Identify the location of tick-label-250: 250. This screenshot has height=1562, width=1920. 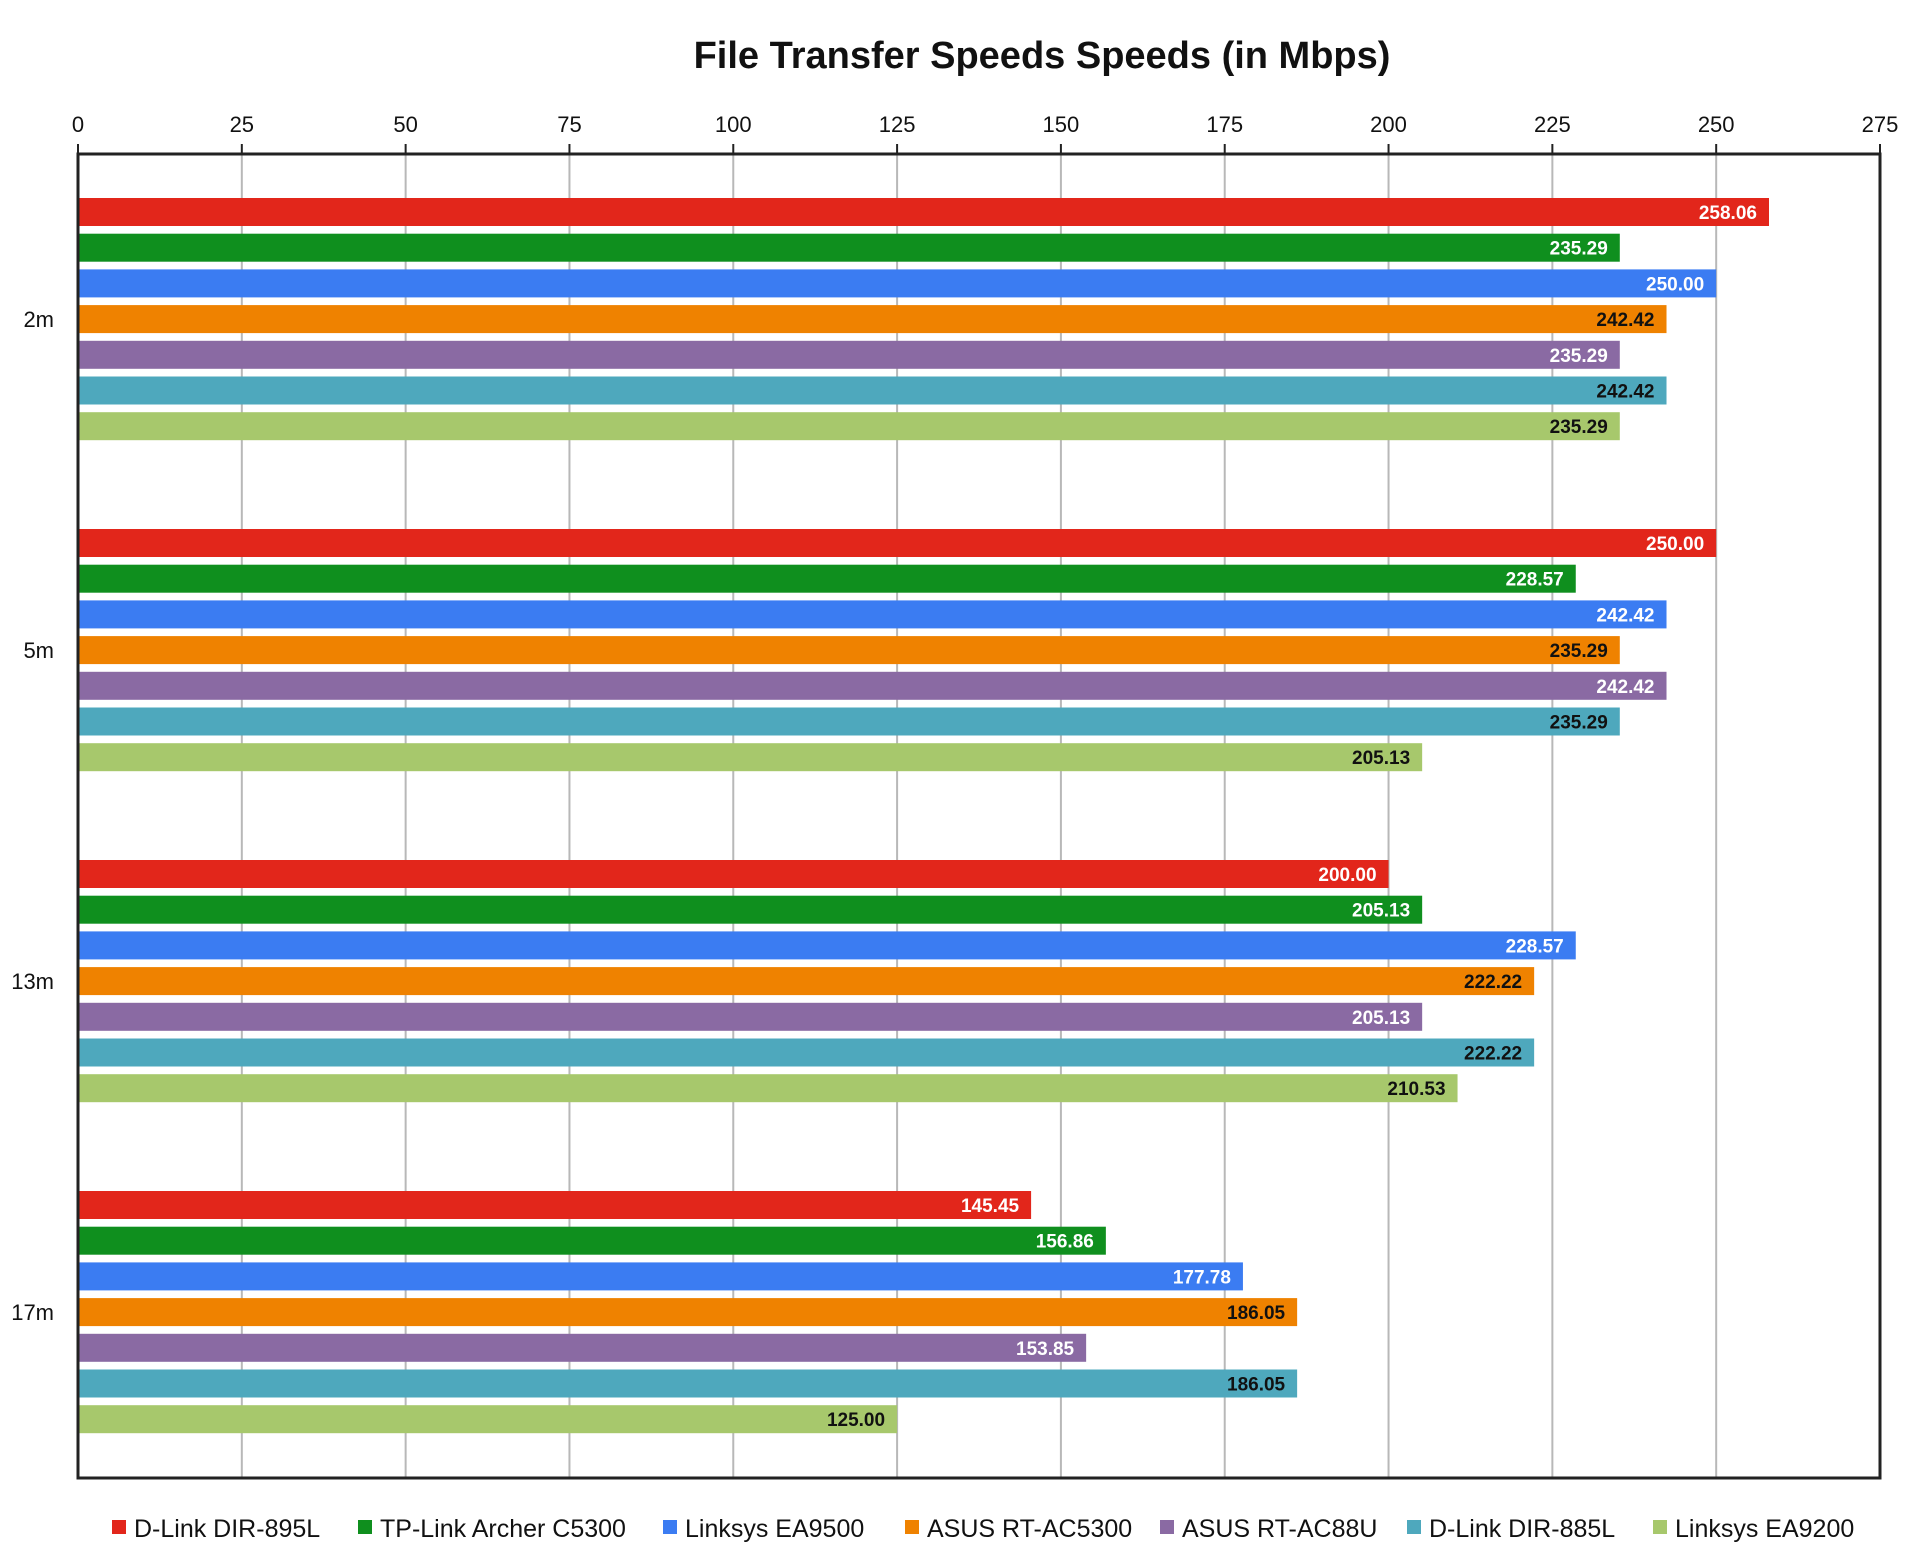
(1716, 124).